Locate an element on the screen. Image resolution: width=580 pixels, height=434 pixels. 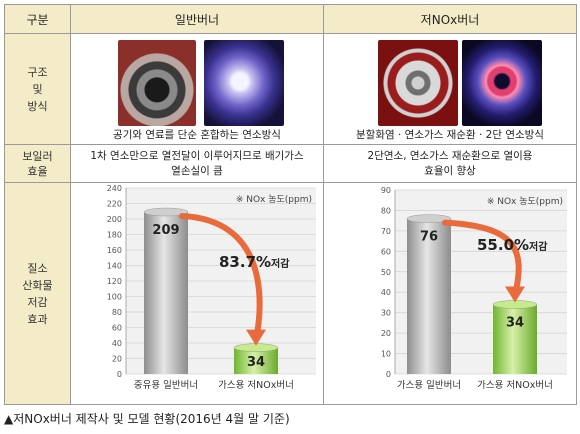
y-tick-label: 30 is located at coordinates (386, 313).